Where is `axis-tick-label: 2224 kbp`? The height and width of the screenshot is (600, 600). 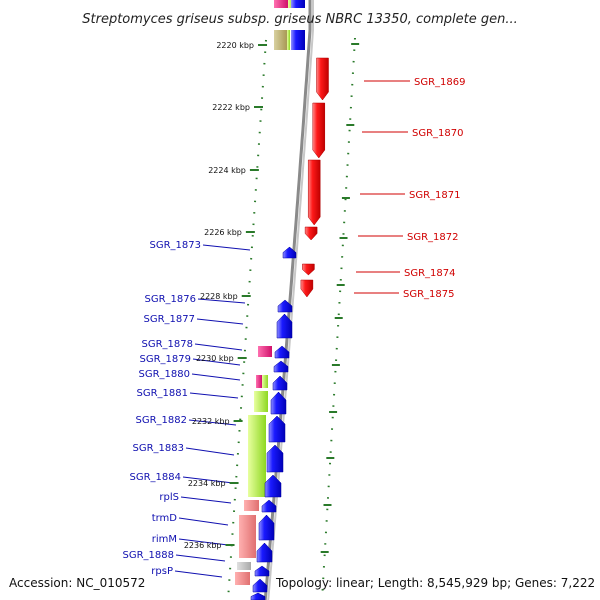 axis-tick-label: 2224 kbp is located at coordinates (227, 170).